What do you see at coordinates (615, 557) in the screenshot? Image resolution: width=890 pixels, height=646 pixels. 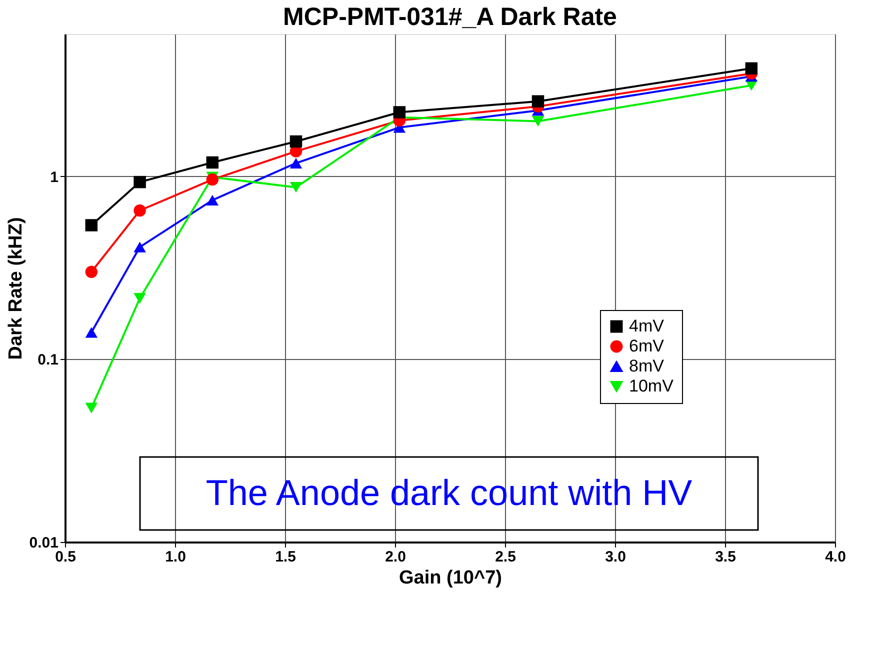 I see `x-tick-label: 3.0` at bounding box center [615, 557].